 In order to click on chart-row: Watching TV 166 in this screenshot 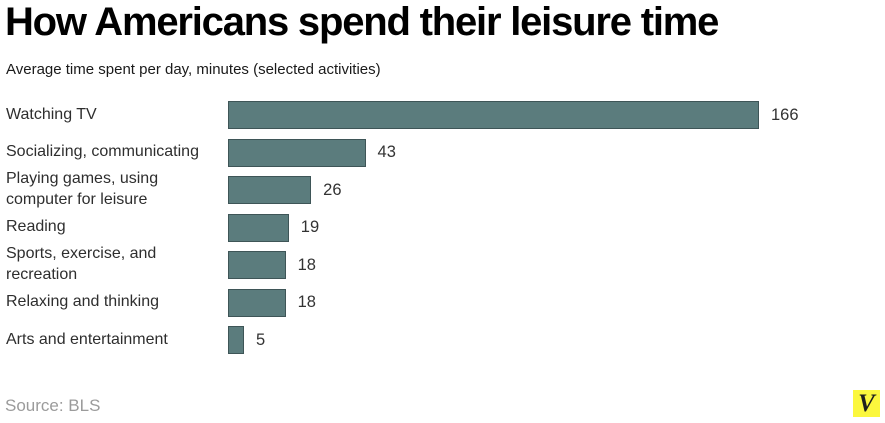, I will do `click(445, 115)`.